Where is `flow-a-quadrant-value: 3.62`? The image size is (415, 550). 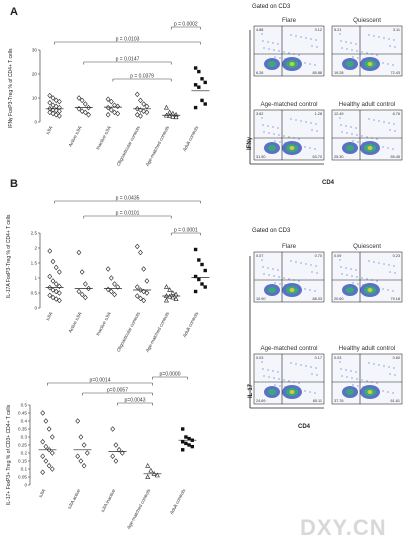 flow-a-quadrant-value: 3.62 is located at coordinates (259, 114).